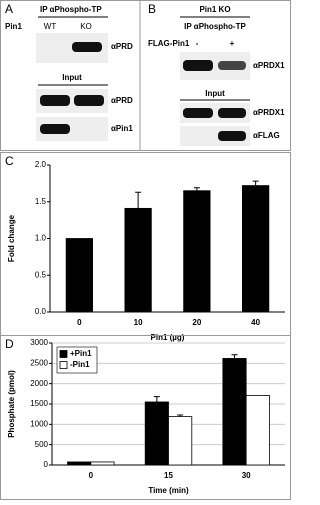 The image size is (320, 505). I want to click on lane-label: +, so click(232, 43).